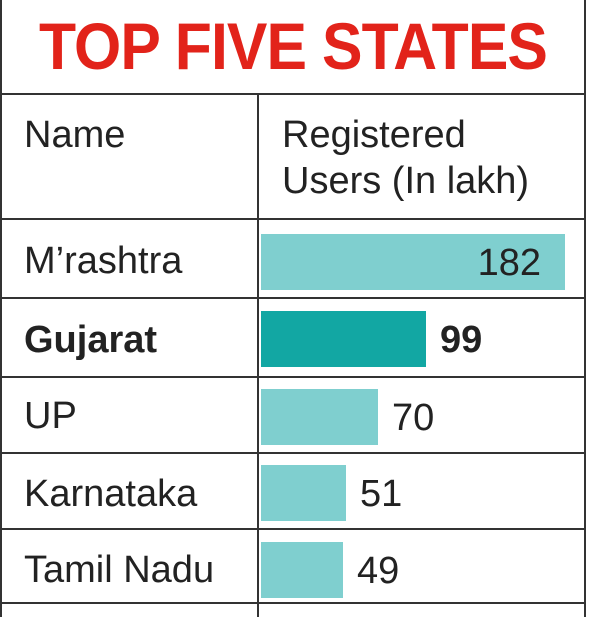  I want to click on value-label: 51, so click(381, 494).